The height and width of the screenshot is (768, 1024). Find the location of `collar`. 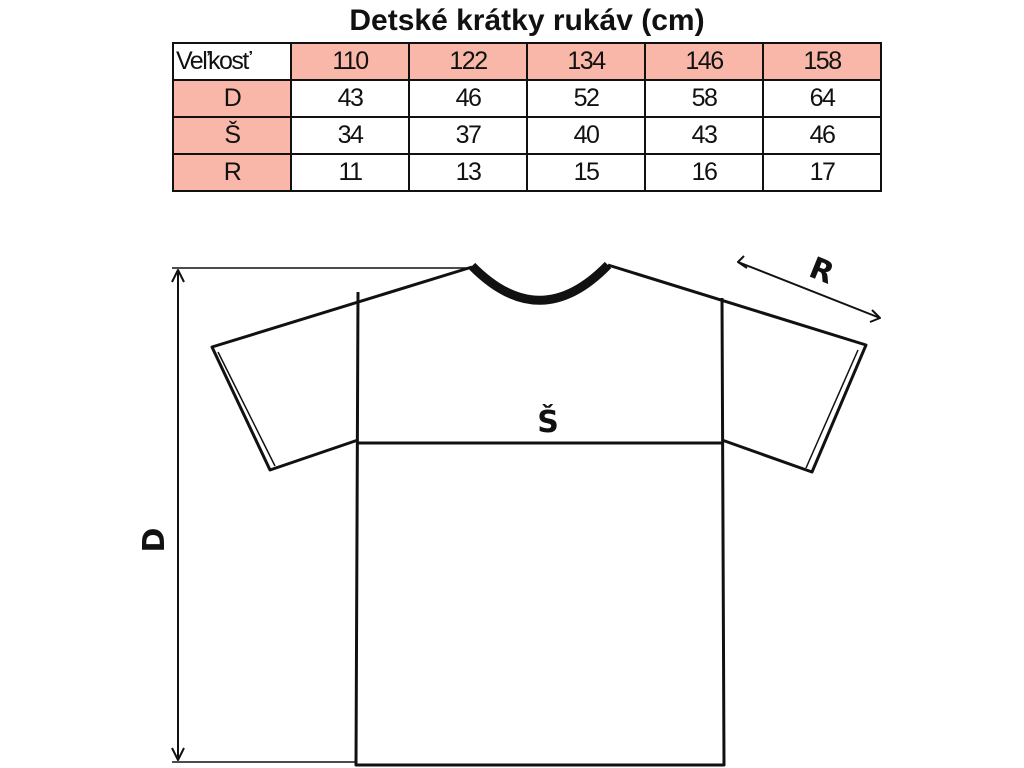

collar is located at coordinates (540, 283).